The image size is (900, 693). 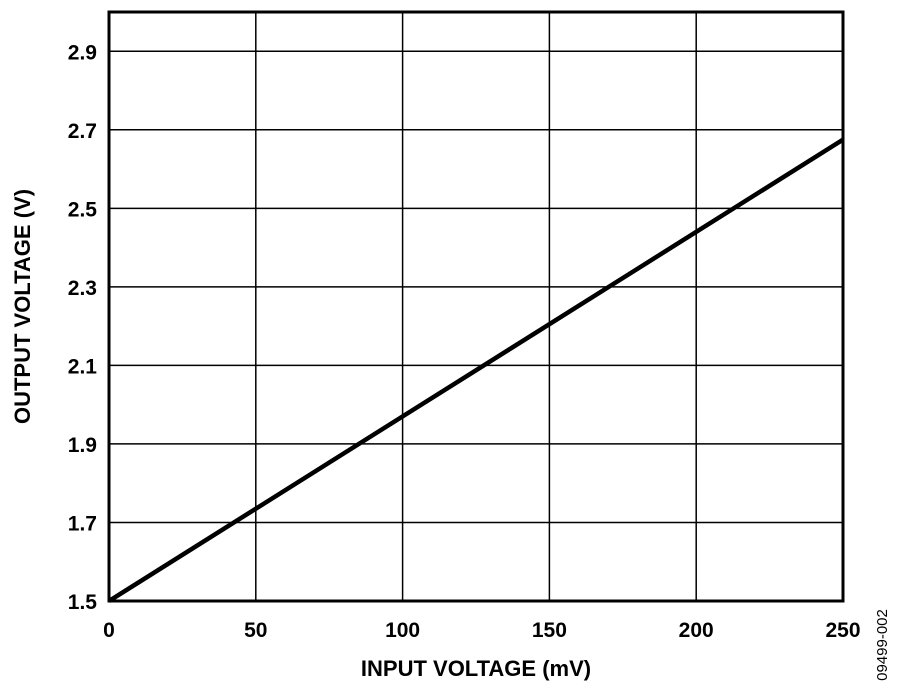 What do you see at coordinates (481, 630) in the screenshot?
I see `x-tick-labels: 0 50 100 150 200 250` at bounding box center [481, 630].